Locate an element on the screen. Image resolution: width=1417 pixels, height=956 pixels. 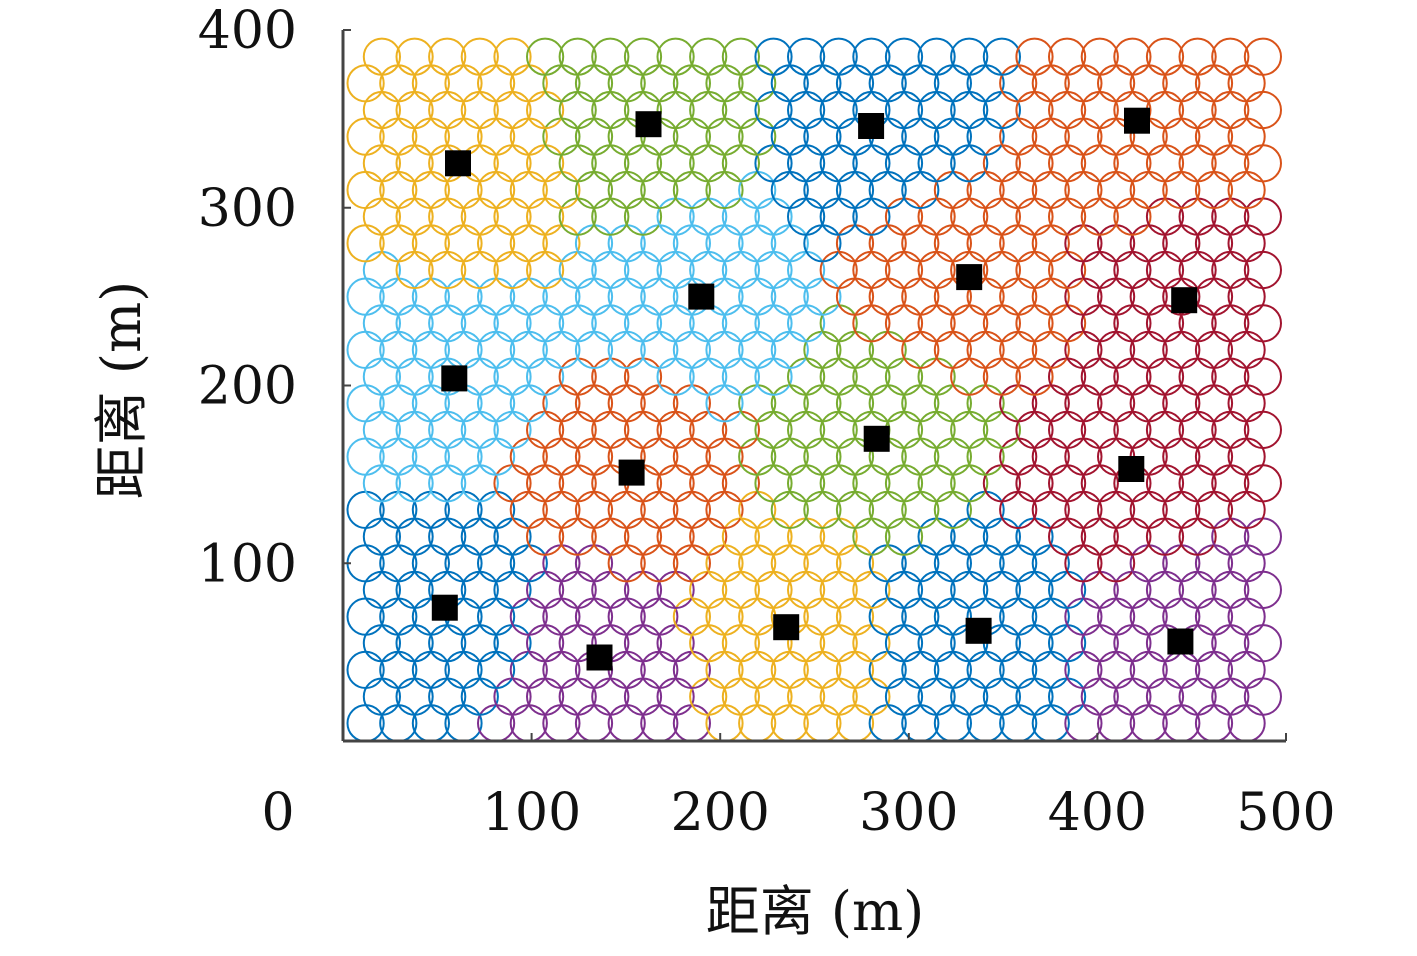
y-tick-label: 100 is located at coordinates (247, 564).